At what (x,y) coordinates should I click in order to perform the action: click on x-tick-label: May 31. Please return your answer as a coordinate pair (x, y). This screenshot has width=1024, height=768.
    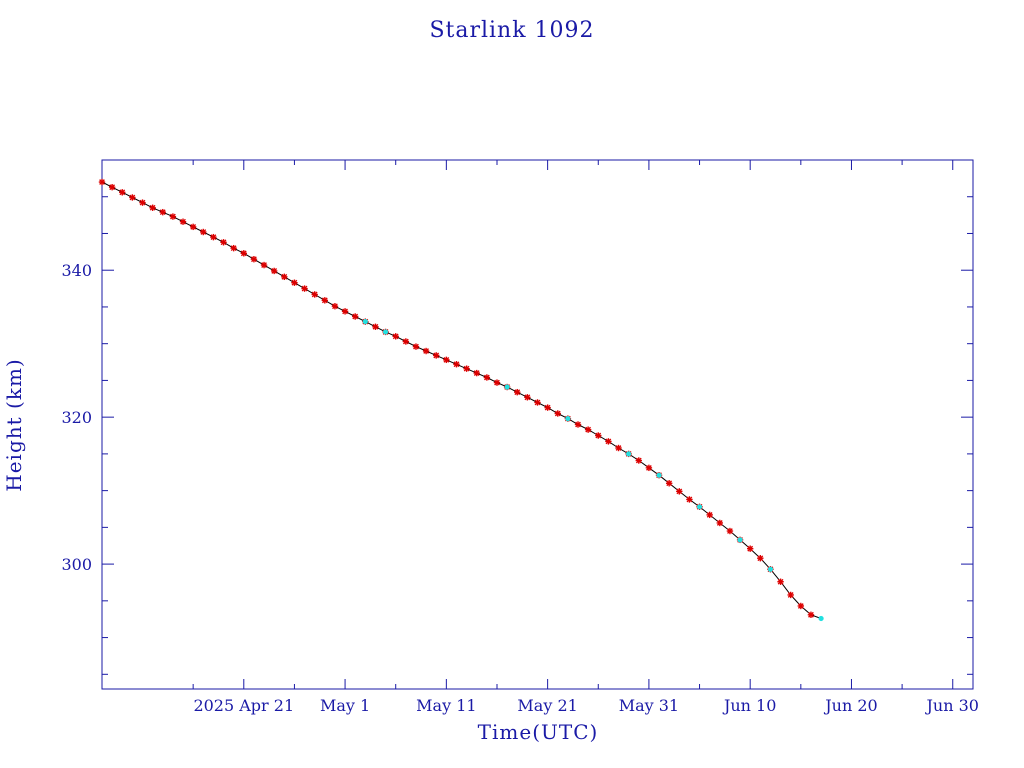
    Looking at the image, I should click on (649, 705).